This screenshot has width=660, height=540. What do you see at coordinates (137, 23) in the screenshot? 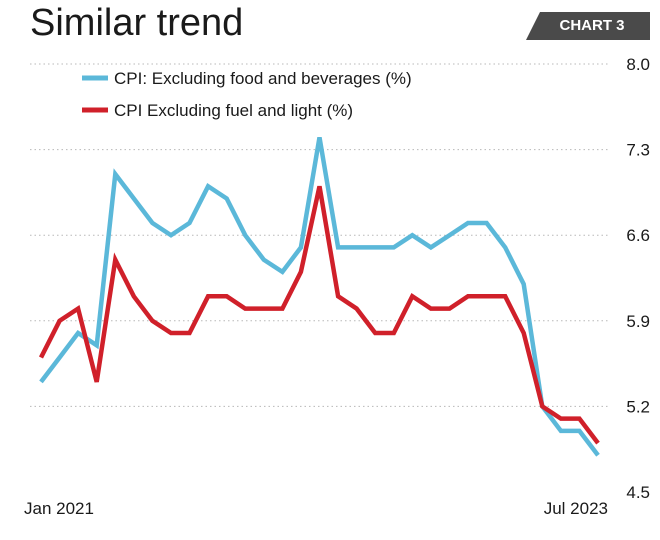
I see `chart-title: Similar trend` at bounding box center [137, 23].